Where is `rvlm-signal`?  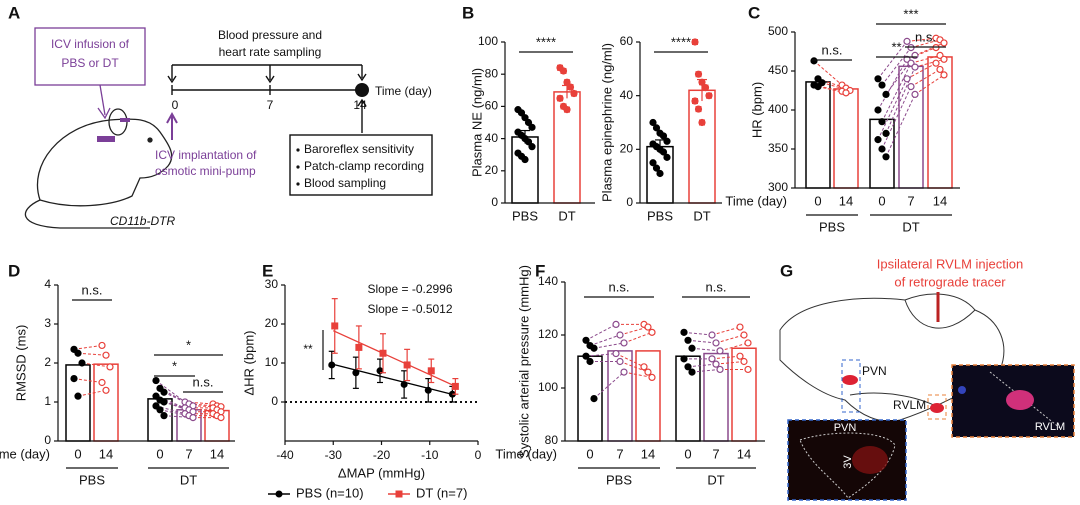
rvlm-signal is located at coordinates (1020, 400).